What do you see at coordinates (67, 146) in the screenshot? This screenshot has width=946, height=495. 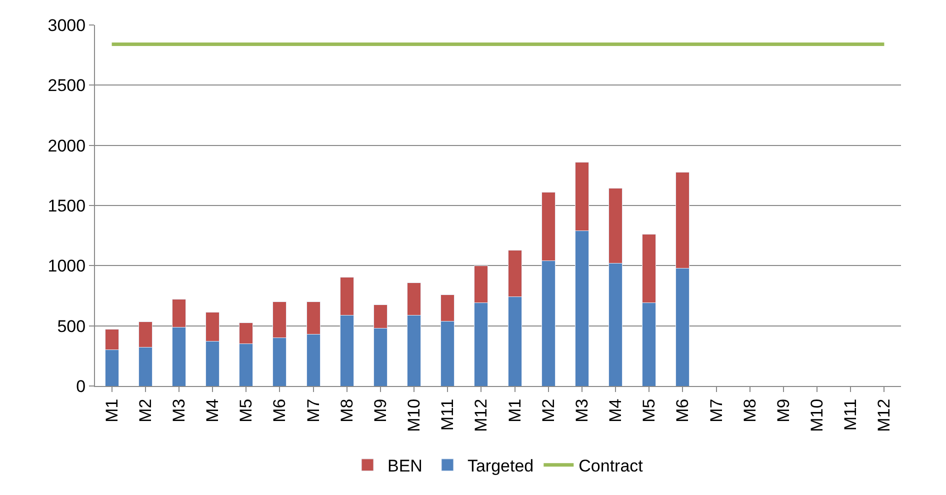 I see `y-tick-label: 2000` at bounding box center [67, 146].